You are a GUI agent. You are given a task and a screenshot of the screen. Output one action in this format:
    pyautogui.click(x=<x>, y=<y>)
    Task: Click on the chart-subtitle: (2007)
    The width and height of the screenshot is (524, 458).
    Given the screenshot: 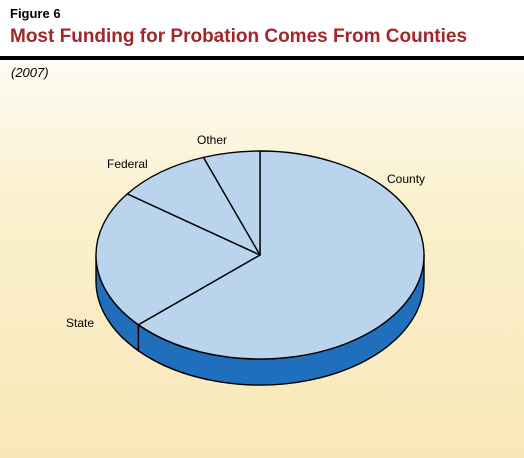 What is the action you would take?
    pyautogui.click(x=30, y=72)
    